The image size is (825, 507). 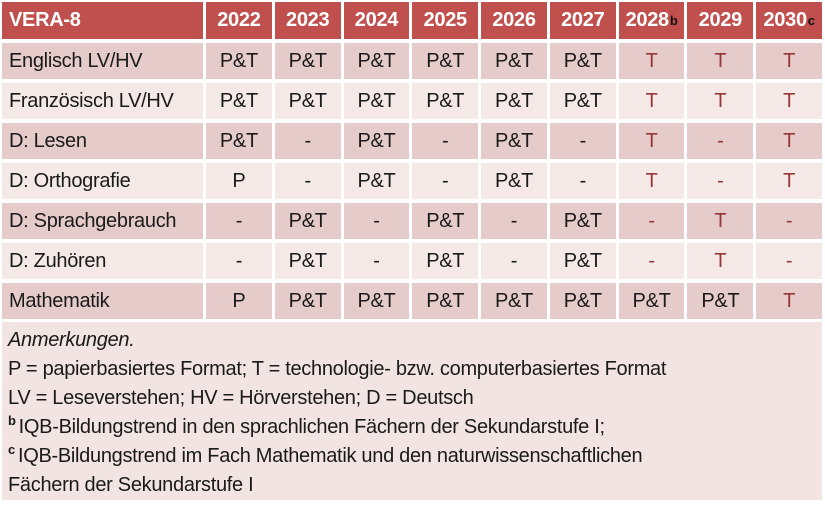 I want to click on row-label: D: Zuhören, so click(x=102, y=261).